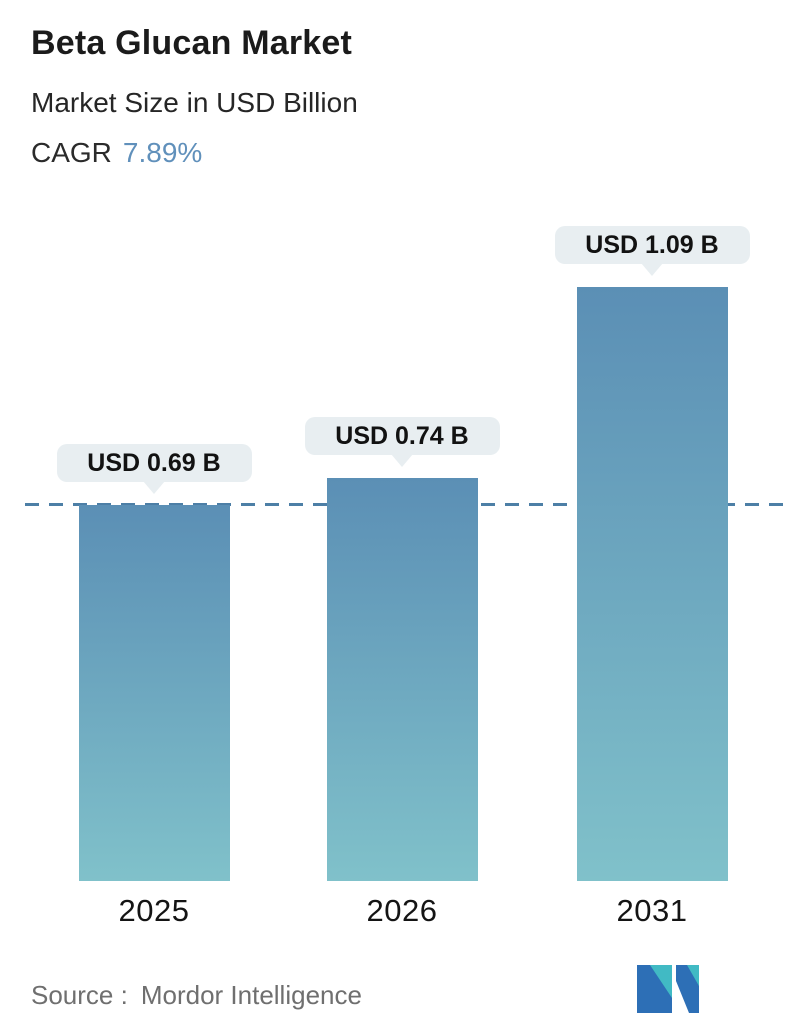 The image size is (796, 1034). What do you see at coordinates (402, 436) in the screenshot?
I see `value-callout-2026: USD 0.74 B` at bounding box center [402, 436].